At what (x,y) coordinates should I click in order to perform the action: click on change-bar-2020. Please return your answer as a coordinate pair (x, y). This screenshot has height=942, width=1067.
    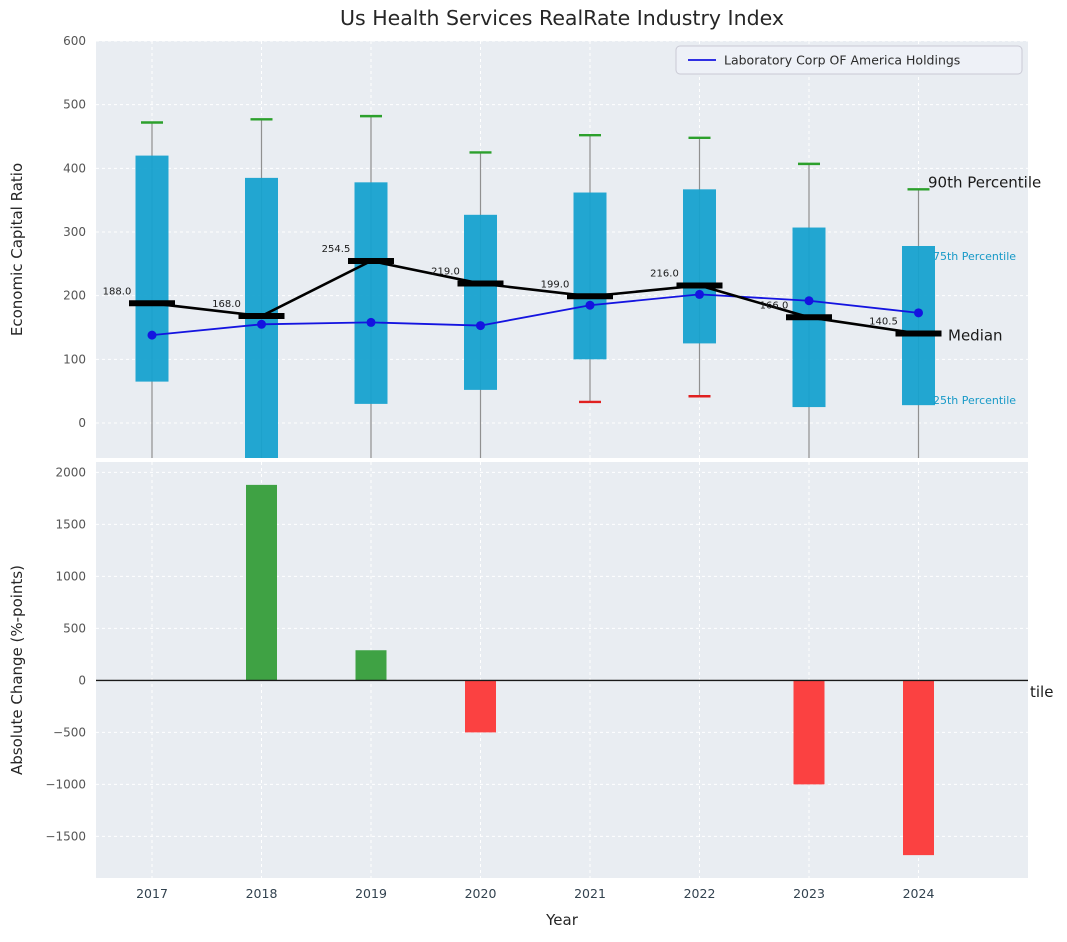
    Looking at the image, I should click on (480, 706).